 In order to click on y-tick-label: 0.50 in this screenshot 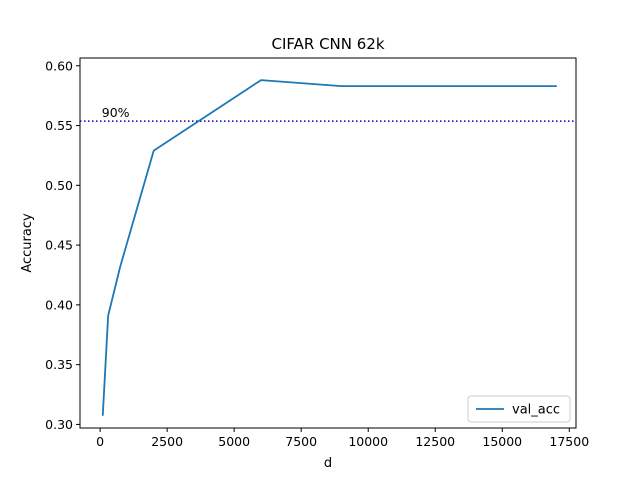, I will do `click(59, 185)`.